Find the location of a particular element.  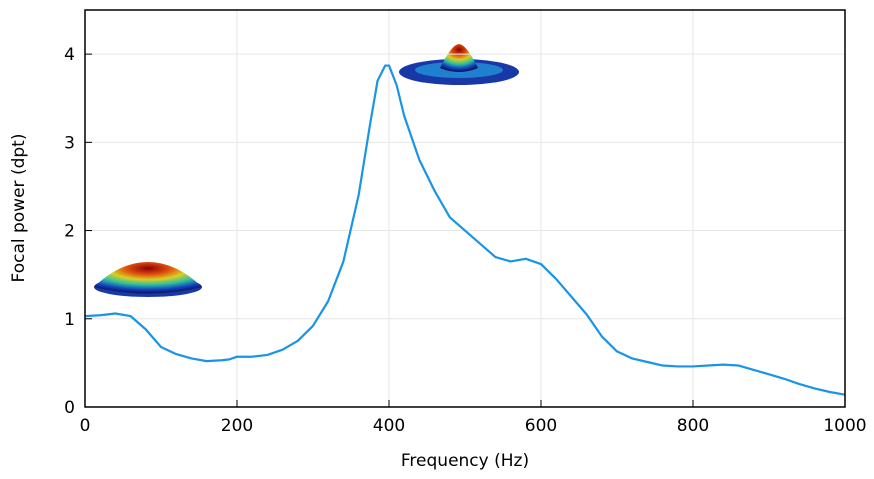

x-tick-label: 600 is located at coordinates (541, 426).